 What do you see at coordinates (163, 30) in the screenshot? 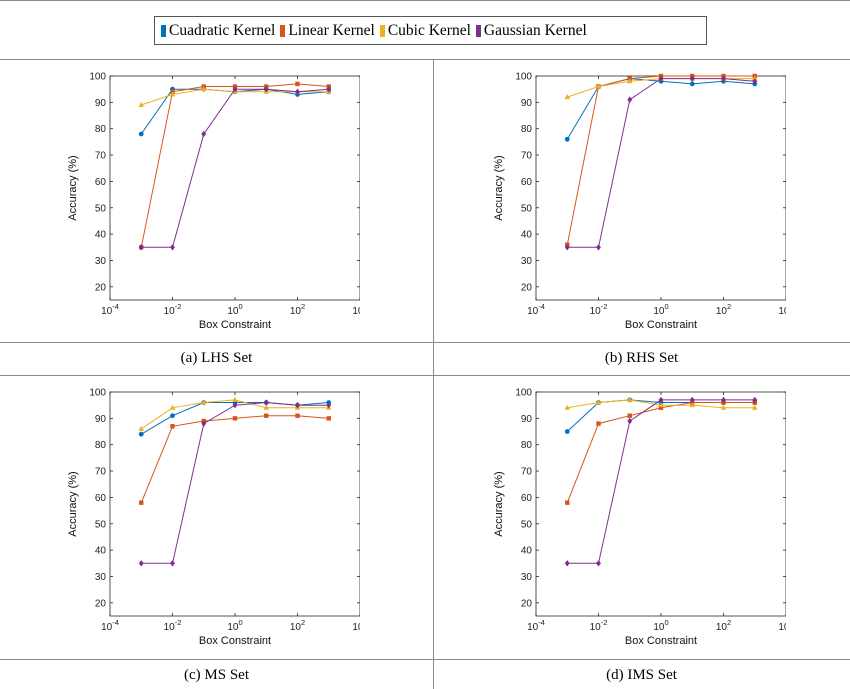
I see `legend-swatch-cuadratic` at bounding box center [163, 30].